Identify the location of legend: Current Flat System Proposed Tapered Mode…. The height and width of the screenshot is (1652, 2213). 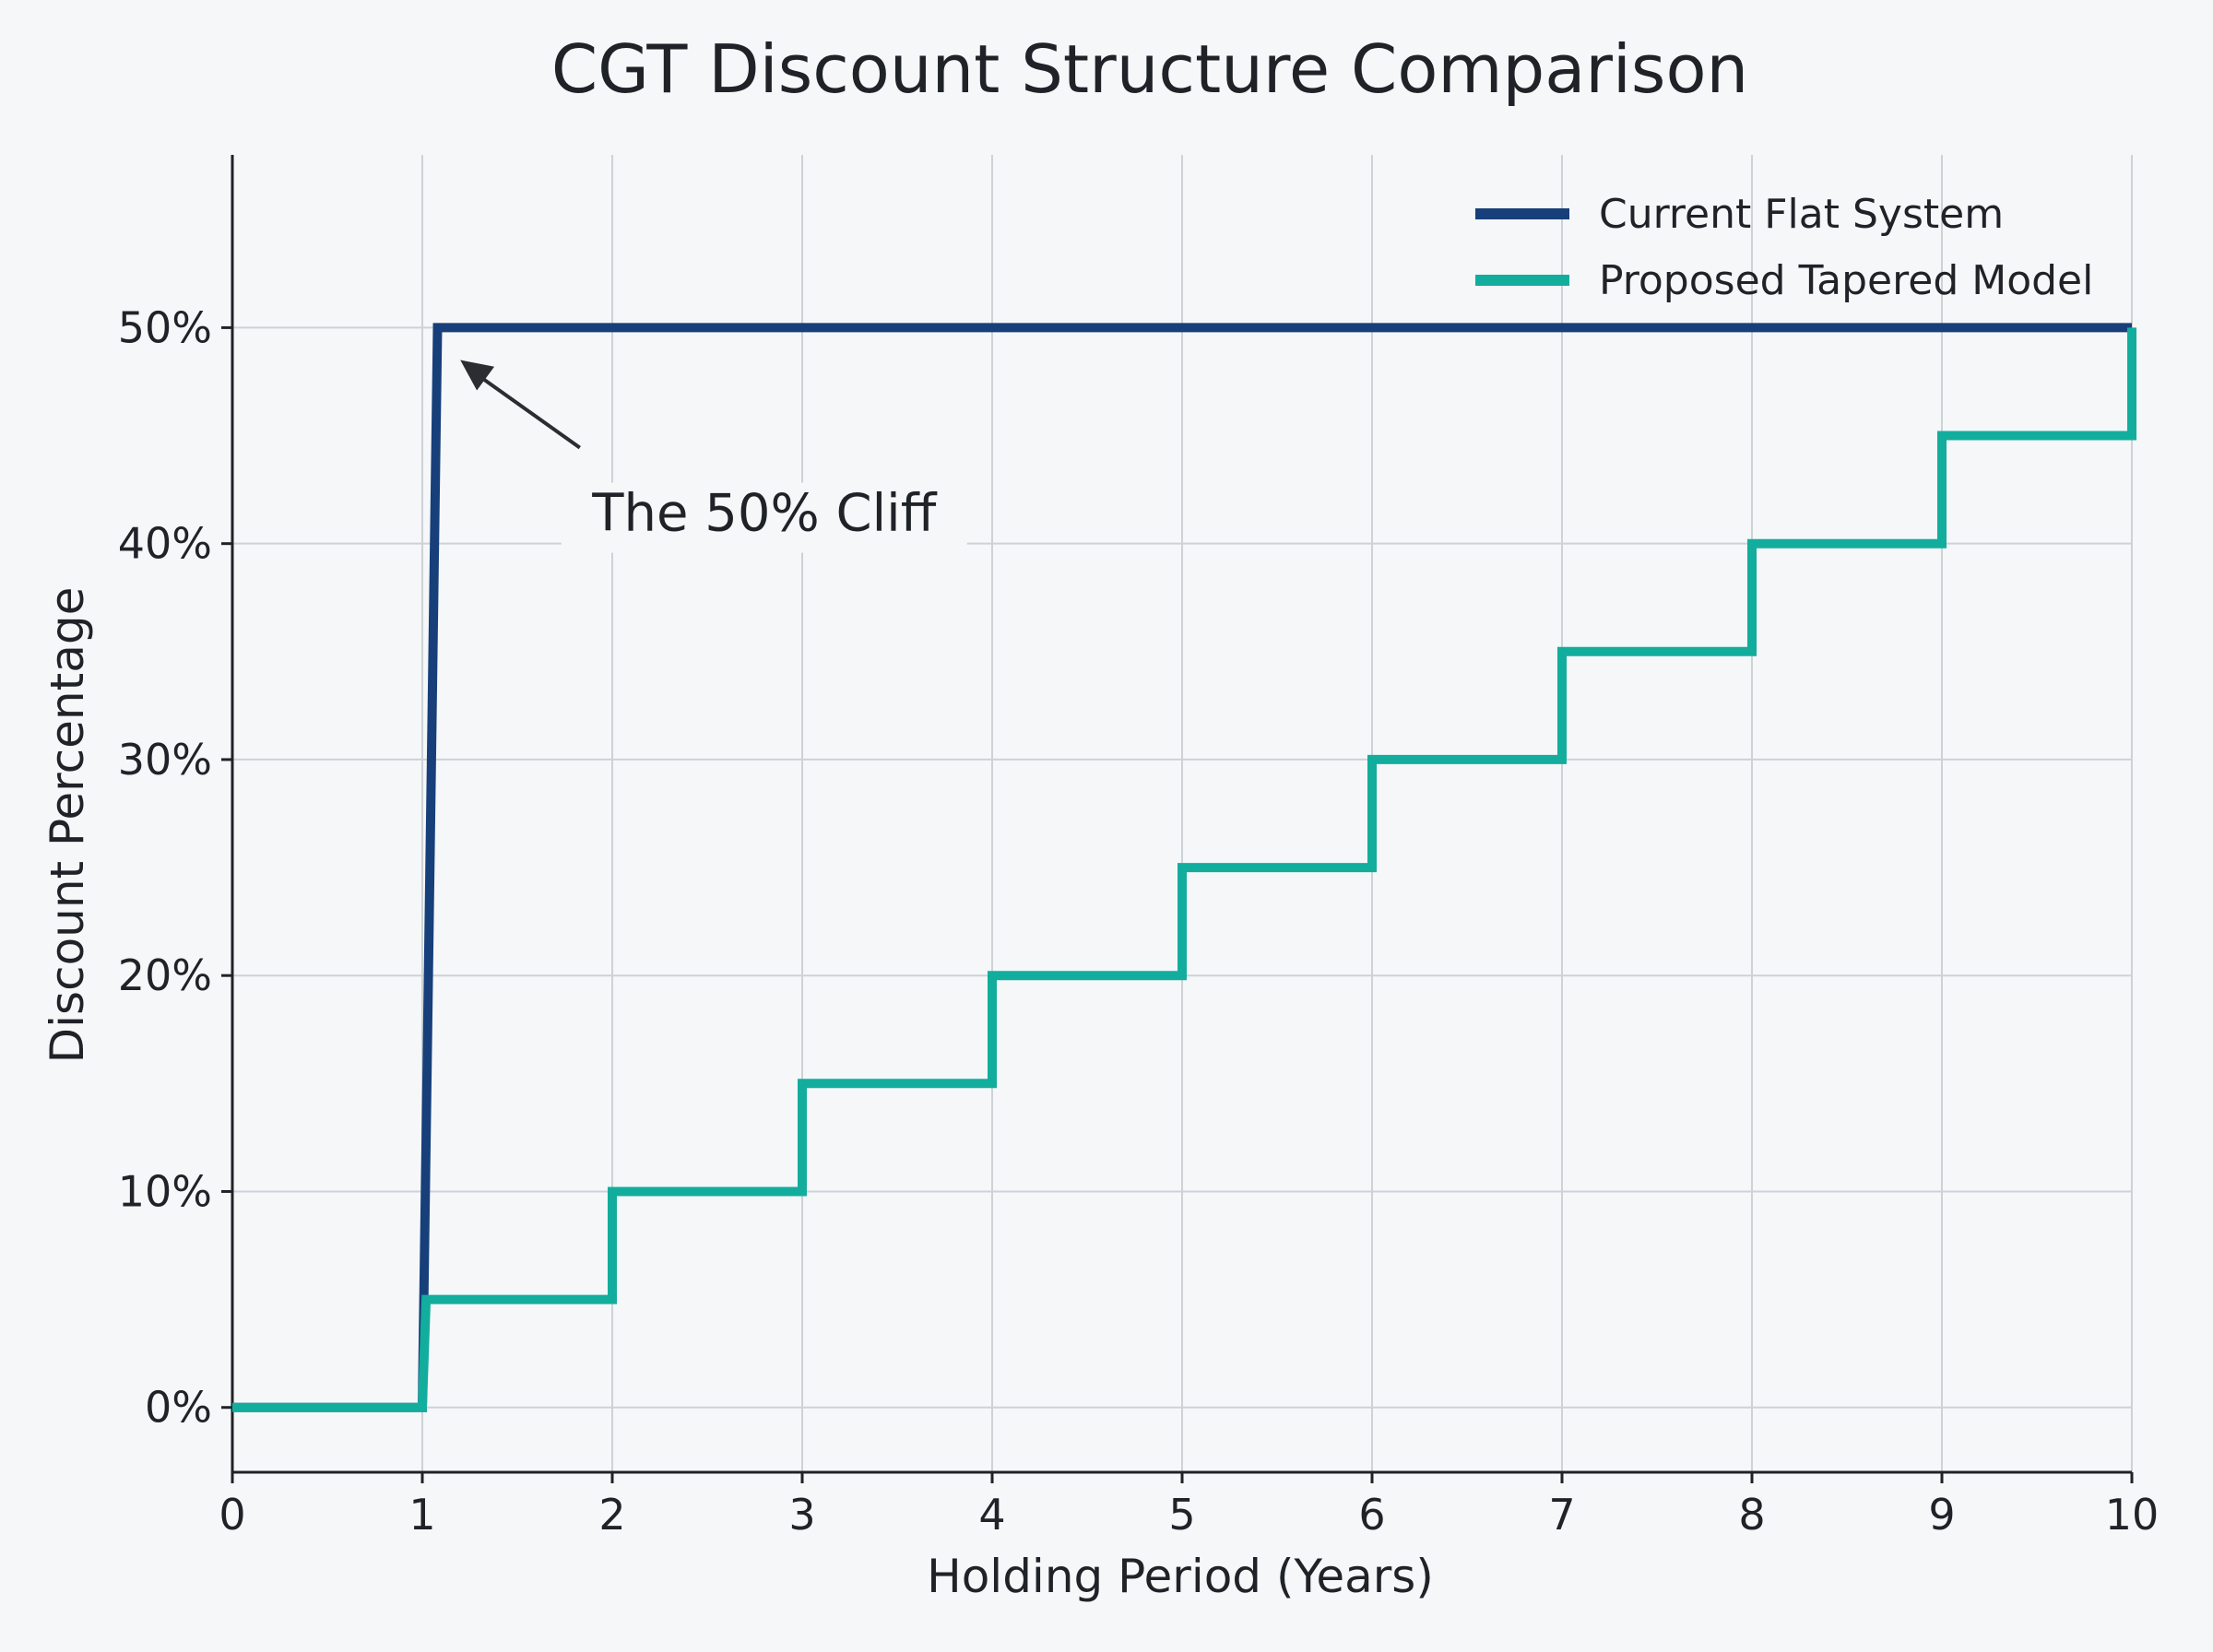
(1784, 247).